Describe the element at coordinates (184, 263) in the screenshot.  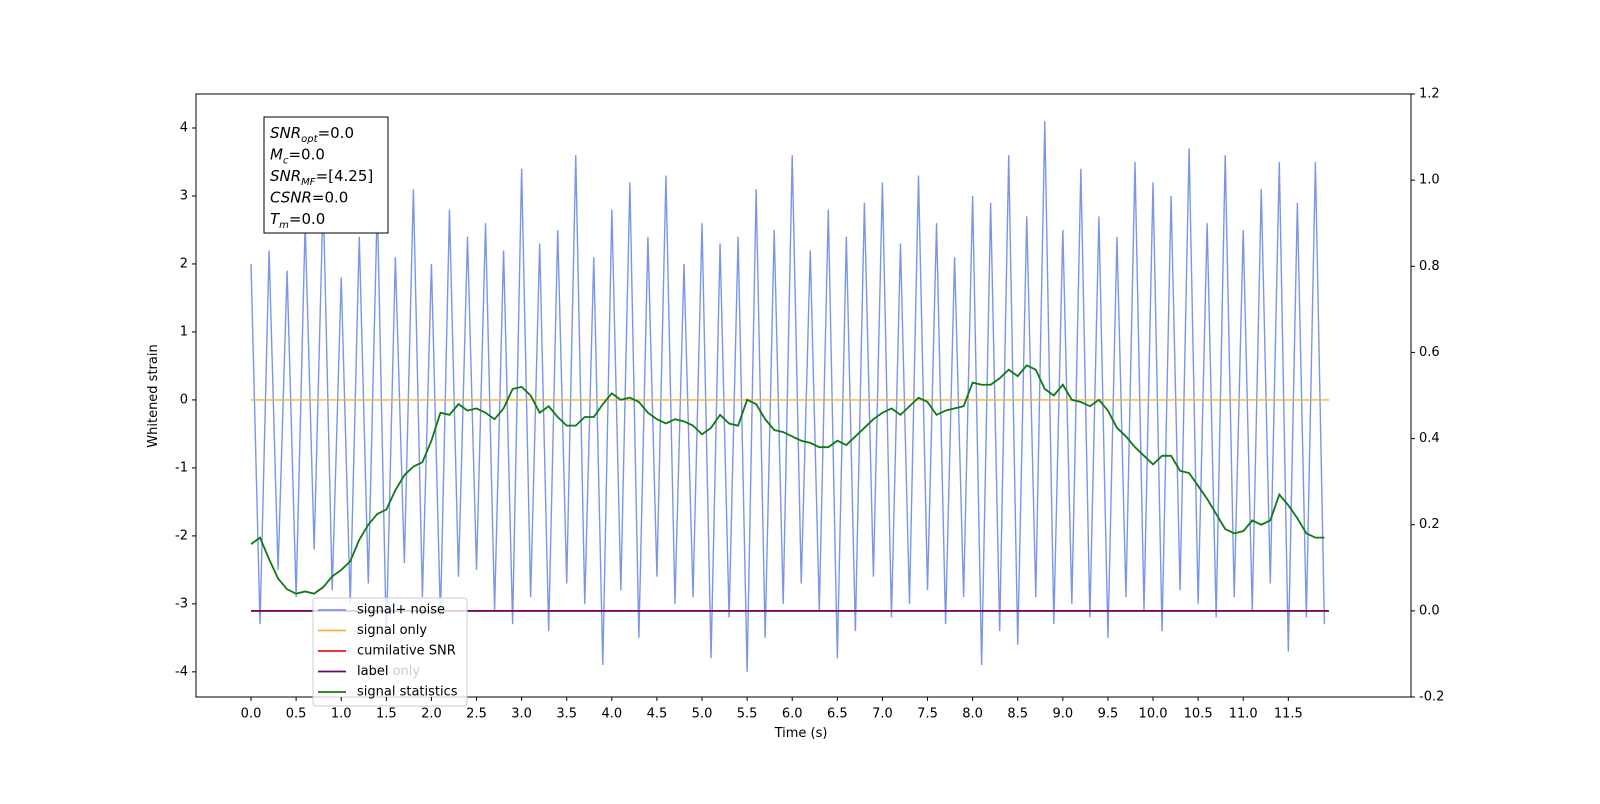
I see `y-tick-label: 2` at that location.